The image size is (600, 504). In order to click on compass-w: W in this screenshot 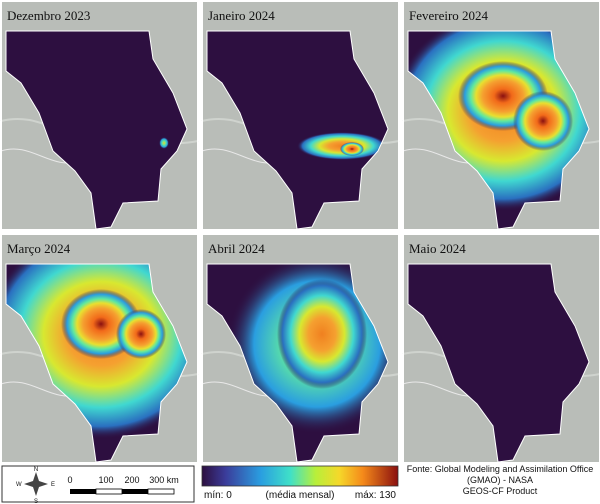, I will do `click(19, 485)`.